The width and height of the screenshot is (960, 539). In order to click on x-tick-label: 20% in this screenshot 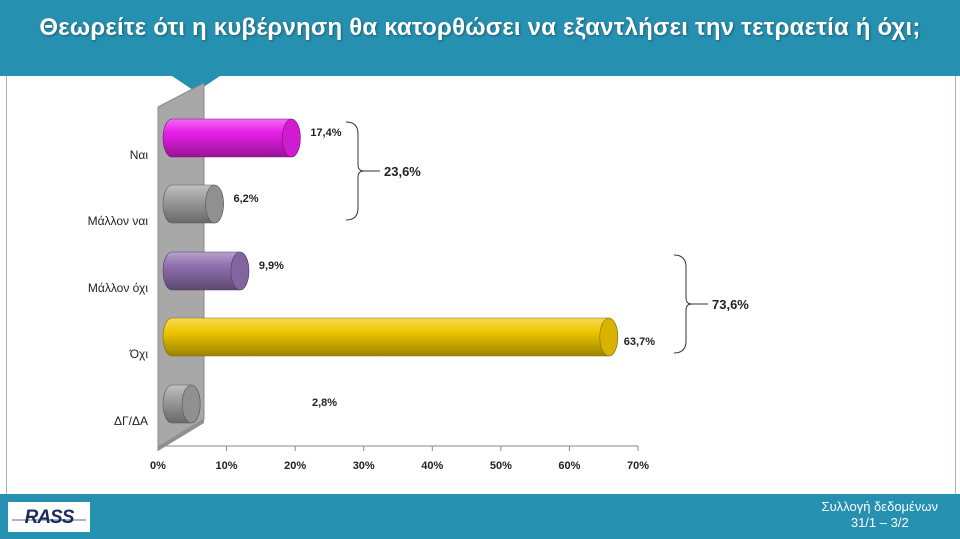, I will do `click(295, 466)`.